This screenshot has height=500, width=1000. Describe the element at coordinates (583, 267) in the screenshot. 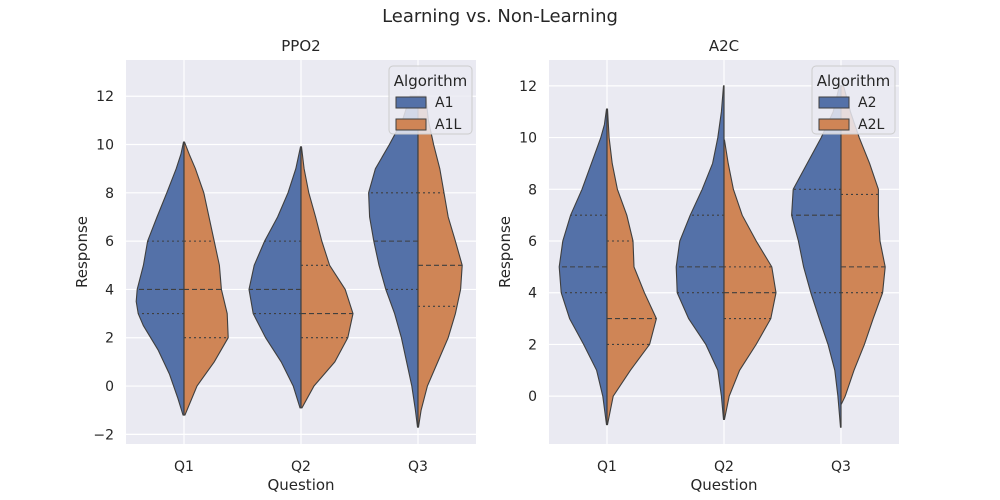

I see `violin-a2-q1` at that location.